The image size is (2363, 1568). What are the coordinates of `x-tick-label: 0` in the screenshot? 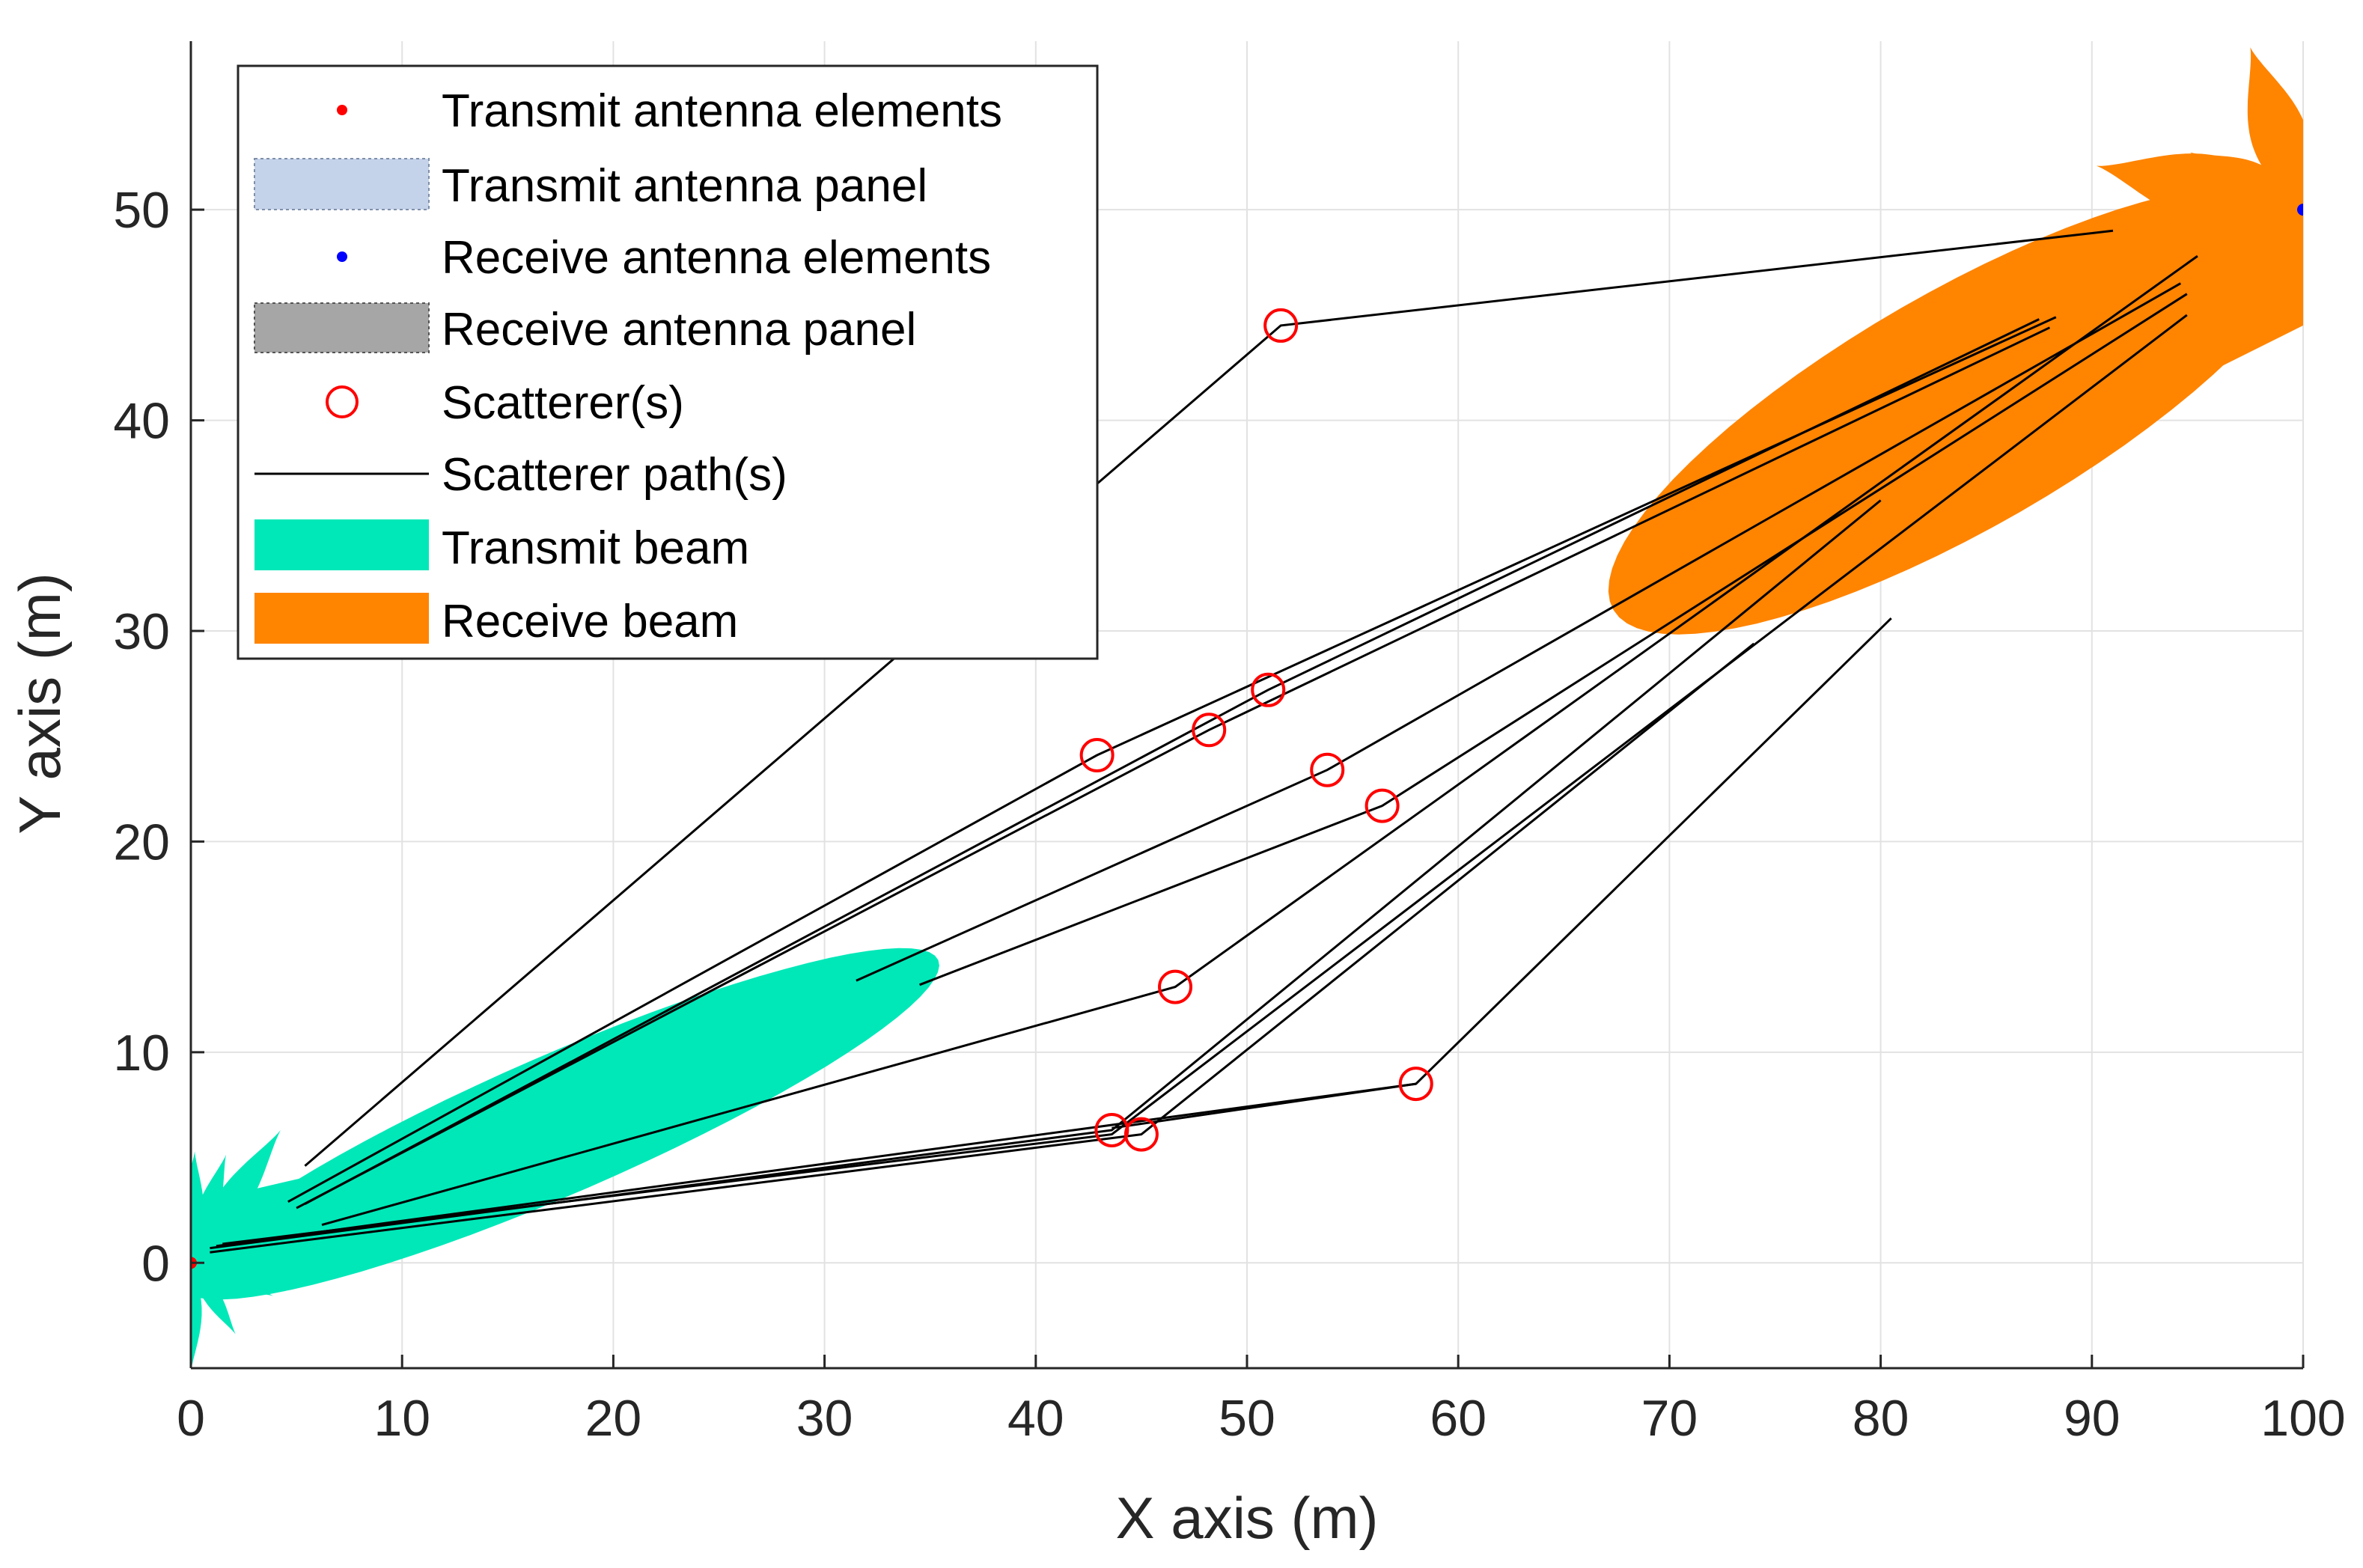 It's located at (191, 1418).